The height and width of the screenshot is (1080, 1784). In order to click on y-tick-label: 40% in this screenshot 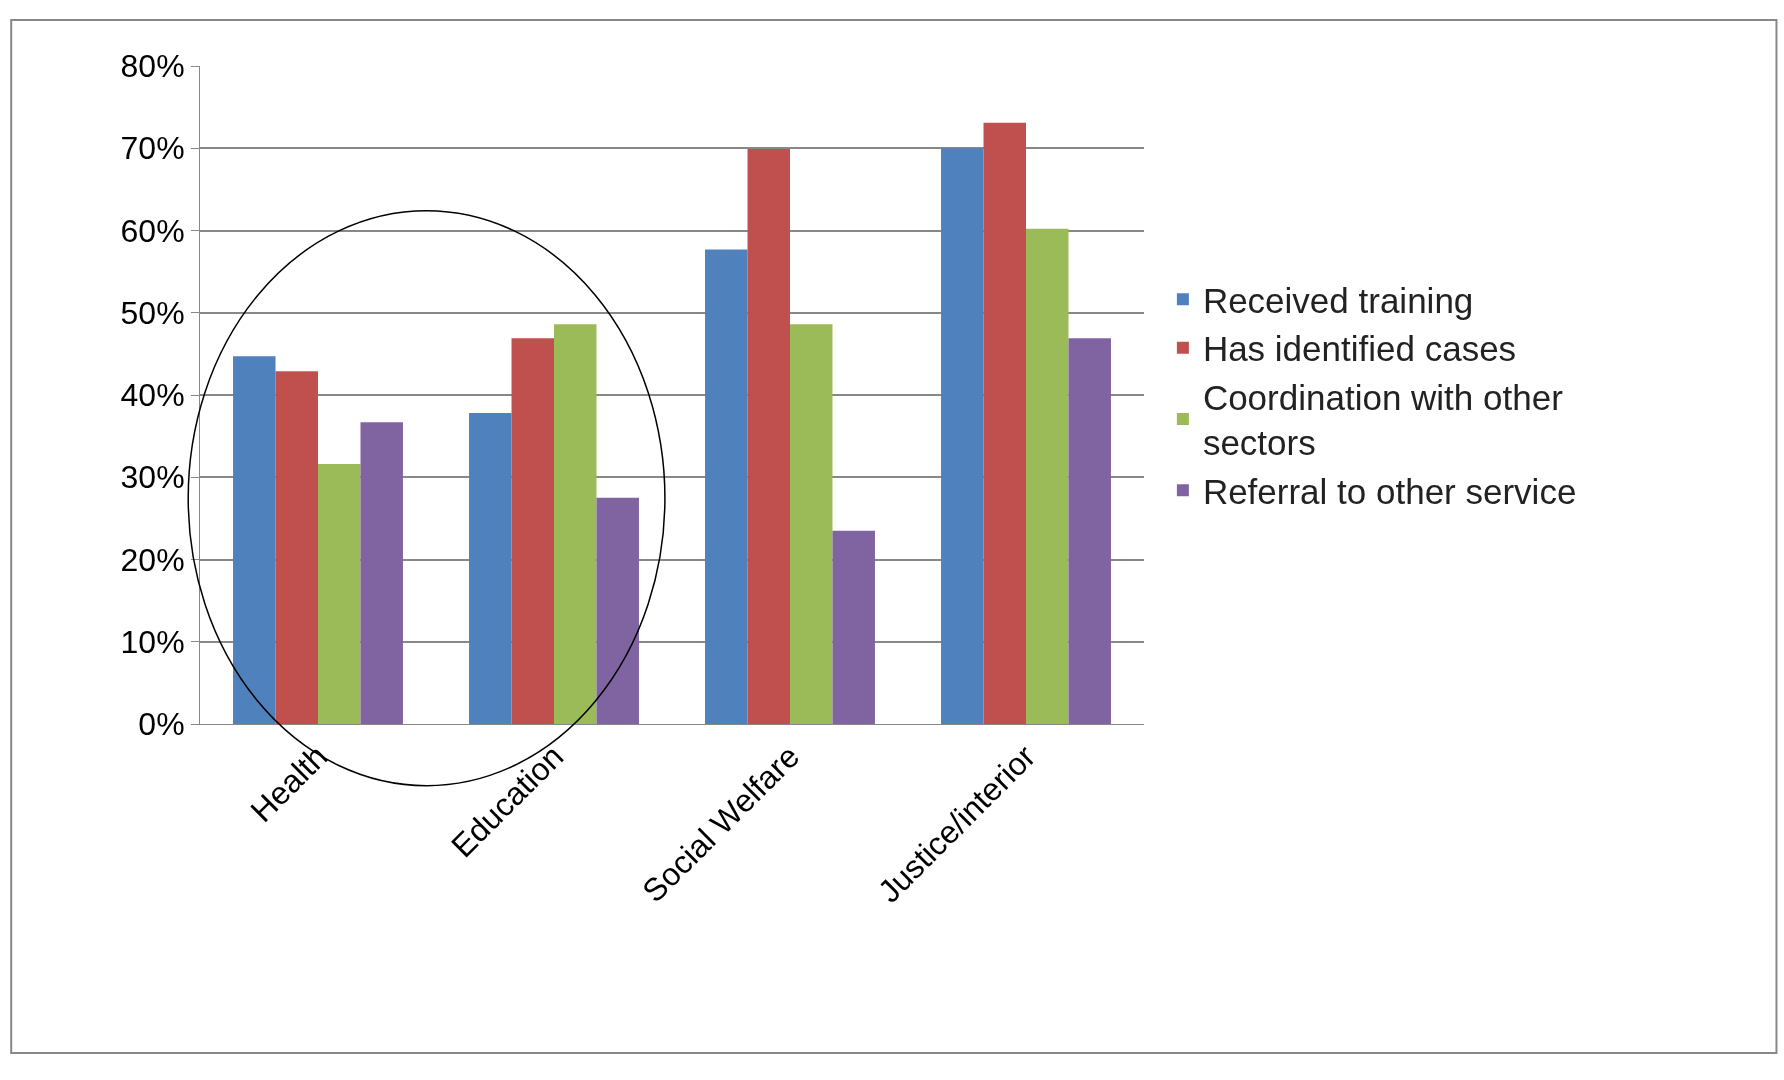, I will do `click(152, 395)`.